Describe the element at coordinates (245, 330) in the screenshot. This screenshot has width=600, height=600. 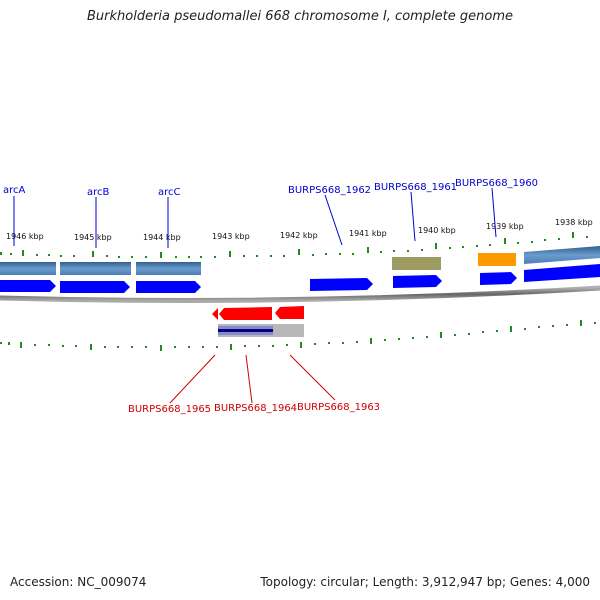
I see `gene-region-navy` at that location.